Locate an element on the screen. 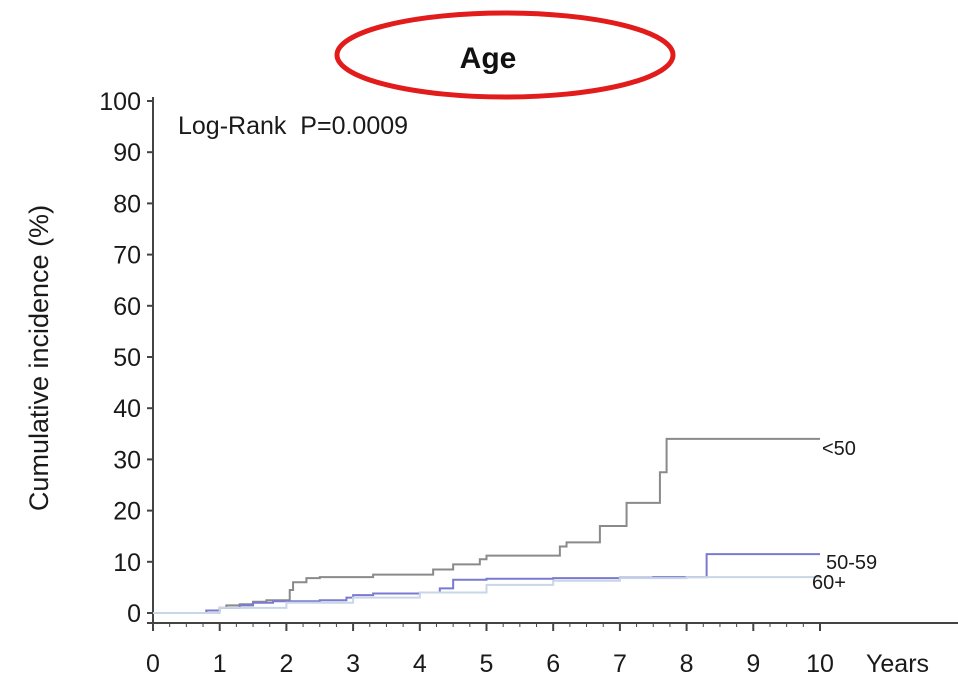  y-tick-label: 80 is located at coordinates (127, 204).